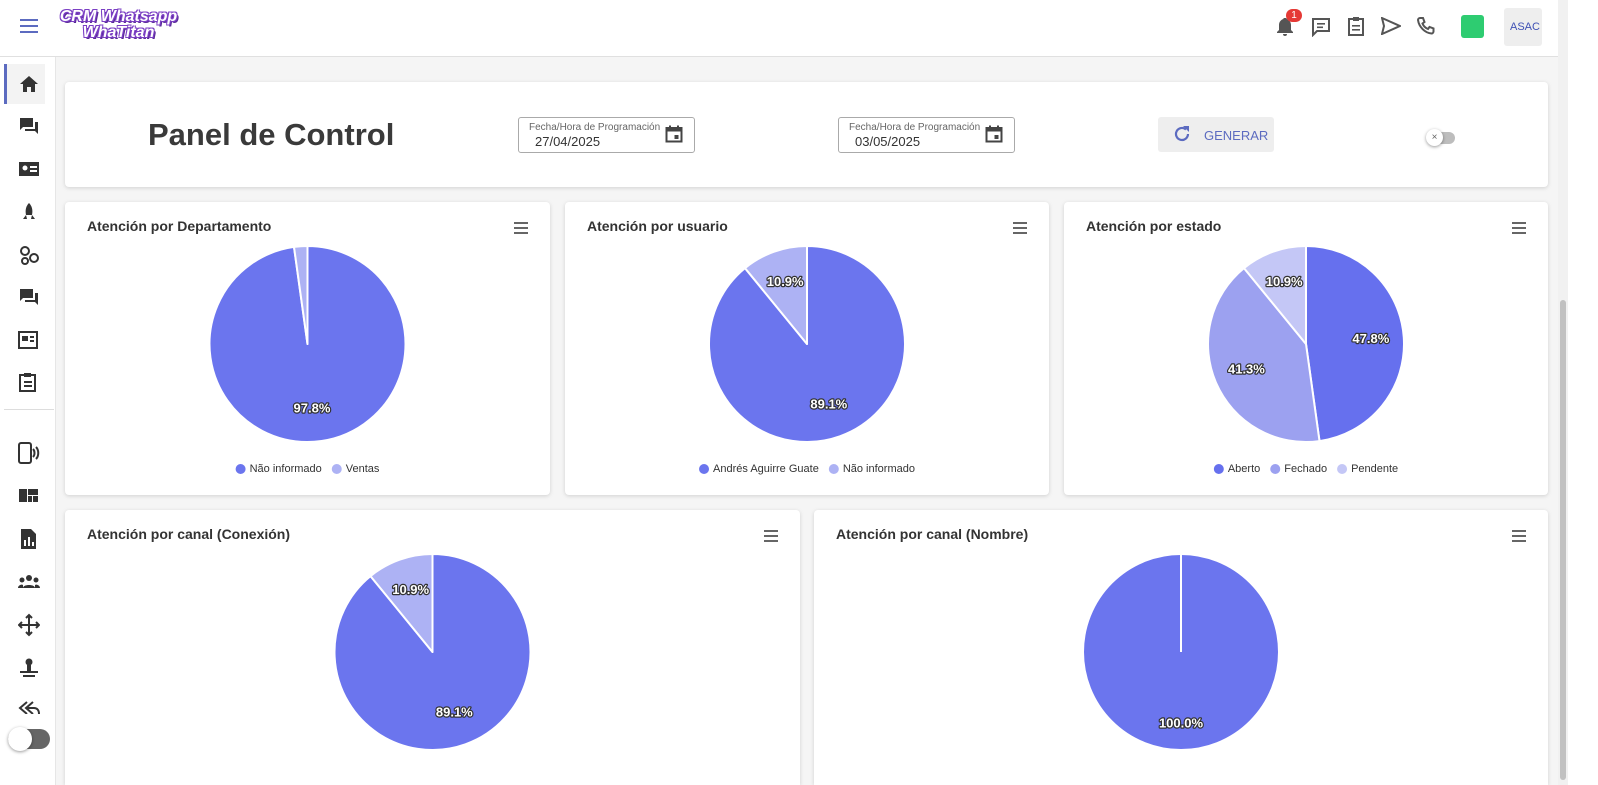  What do you see at coordinates (29, 394) in the screenshot?
I see `sidebar-icons` at bounding box center [29, 394].